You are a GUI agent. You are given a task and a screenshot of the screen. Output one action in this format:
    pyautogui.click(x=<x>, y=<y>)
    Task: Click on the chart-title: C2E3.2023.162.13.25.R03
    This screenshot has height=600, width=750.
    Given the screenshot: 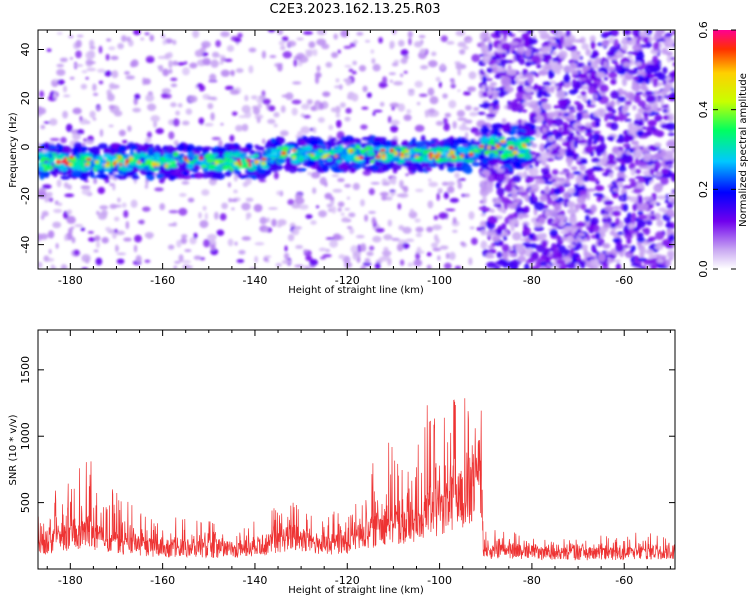 What is the action you would take?
    pyautogui.click(x=355, y=9)
    